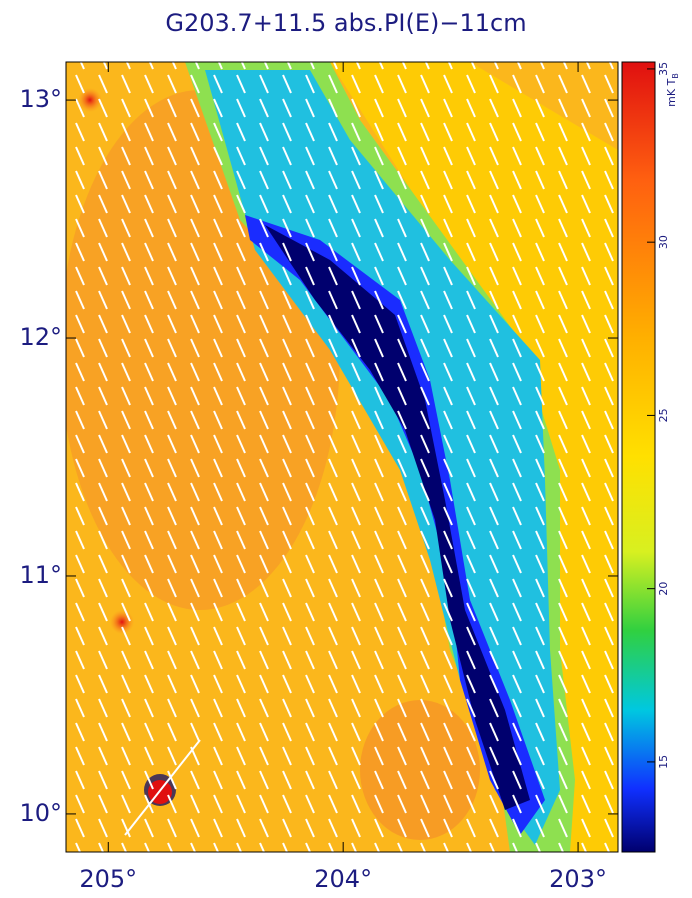  What do you see at coordinates (663, 69) in the screenshot?
I see `colorbar-tick-label: 35` at bounding box center [663, 69].